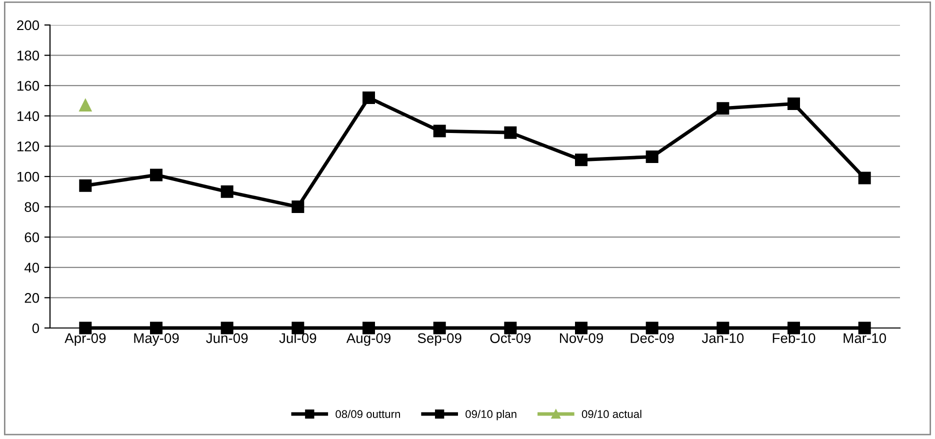  I want to click on legend-label: 09/10 plan, so click(491, 415).